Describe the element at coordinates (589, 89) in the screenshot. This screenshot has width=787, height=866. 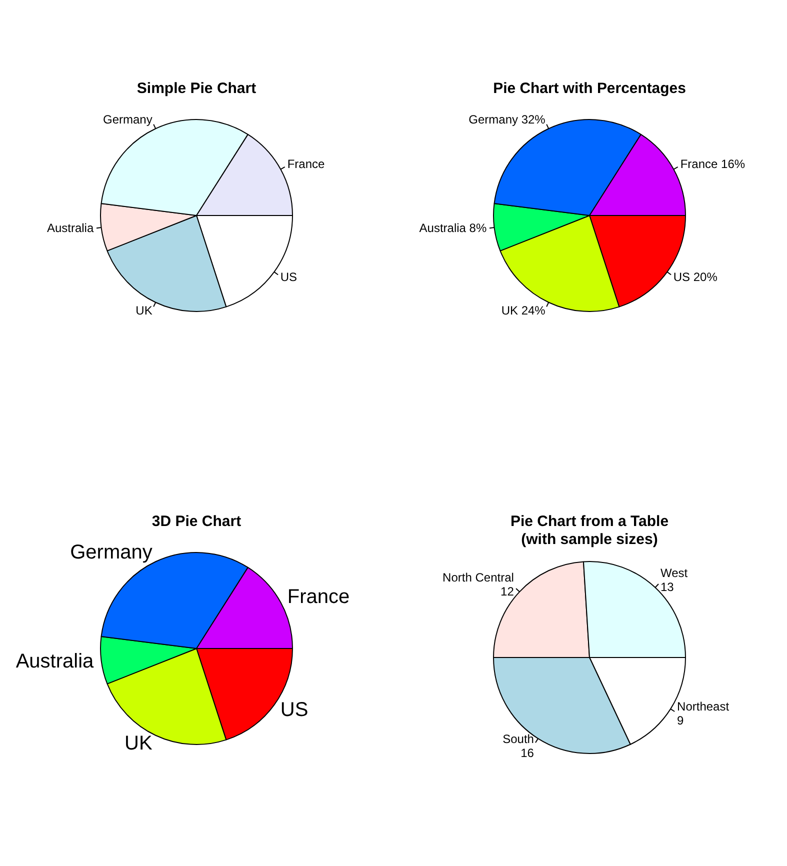
I see `chart-title: Pie Chart with Percentages` at that location.